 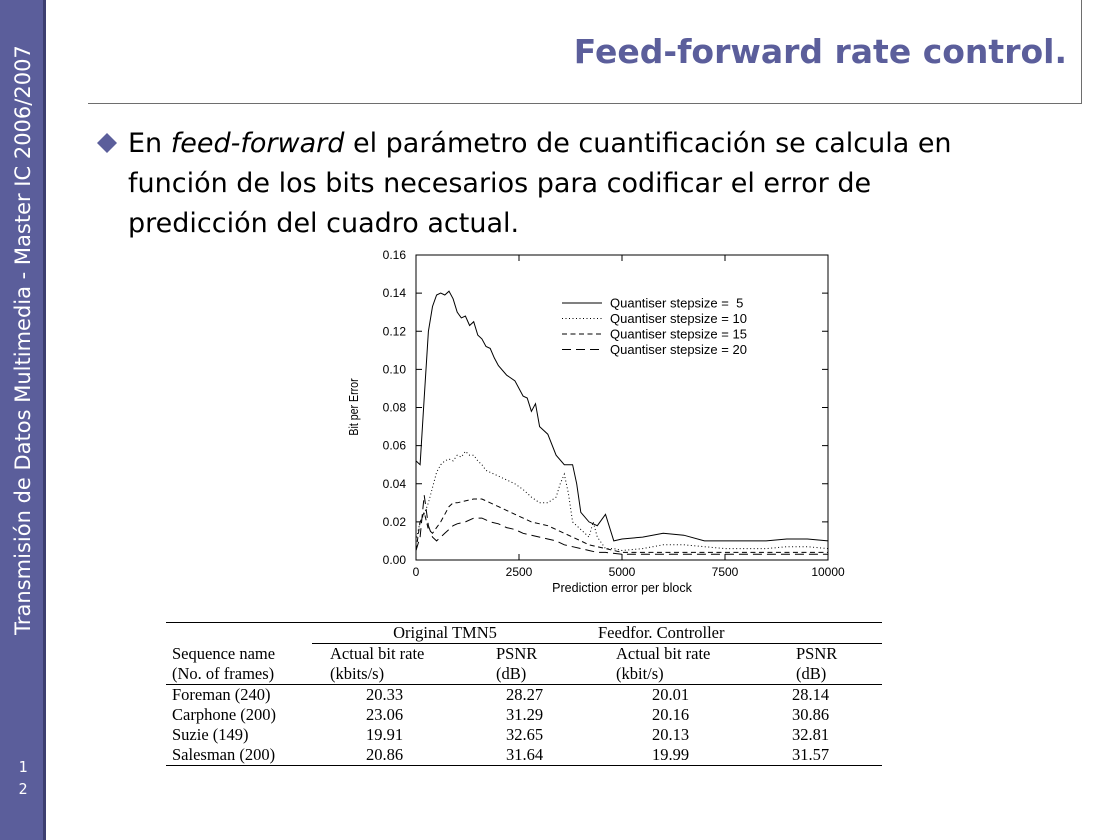 I want to click on page-number-digit: 1, so click(x=23, y=767).